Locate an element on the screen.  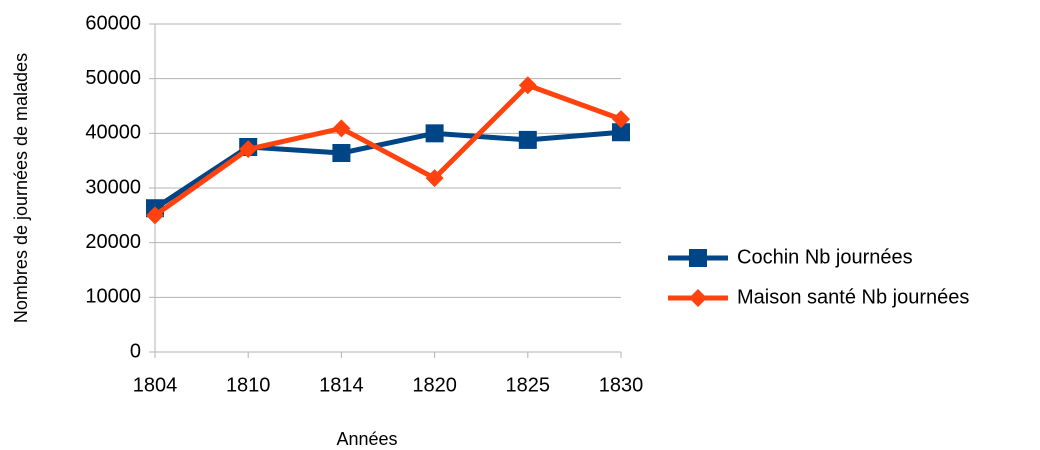
y-tick-label: 60000 is located at coordinates (113, 23).